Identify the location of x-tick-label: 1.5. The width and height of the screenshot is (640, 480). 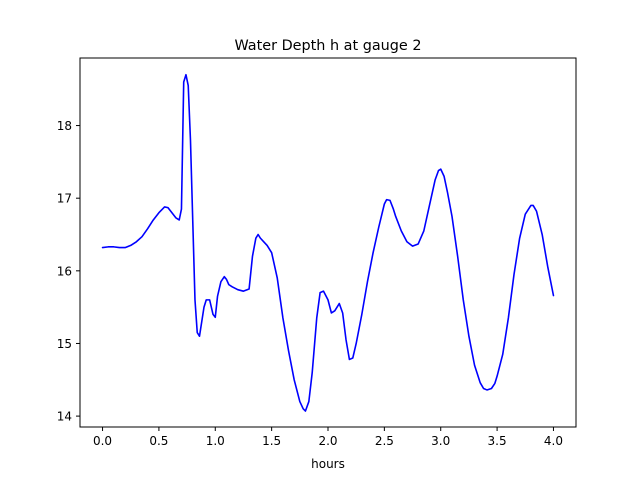
(271, 441).